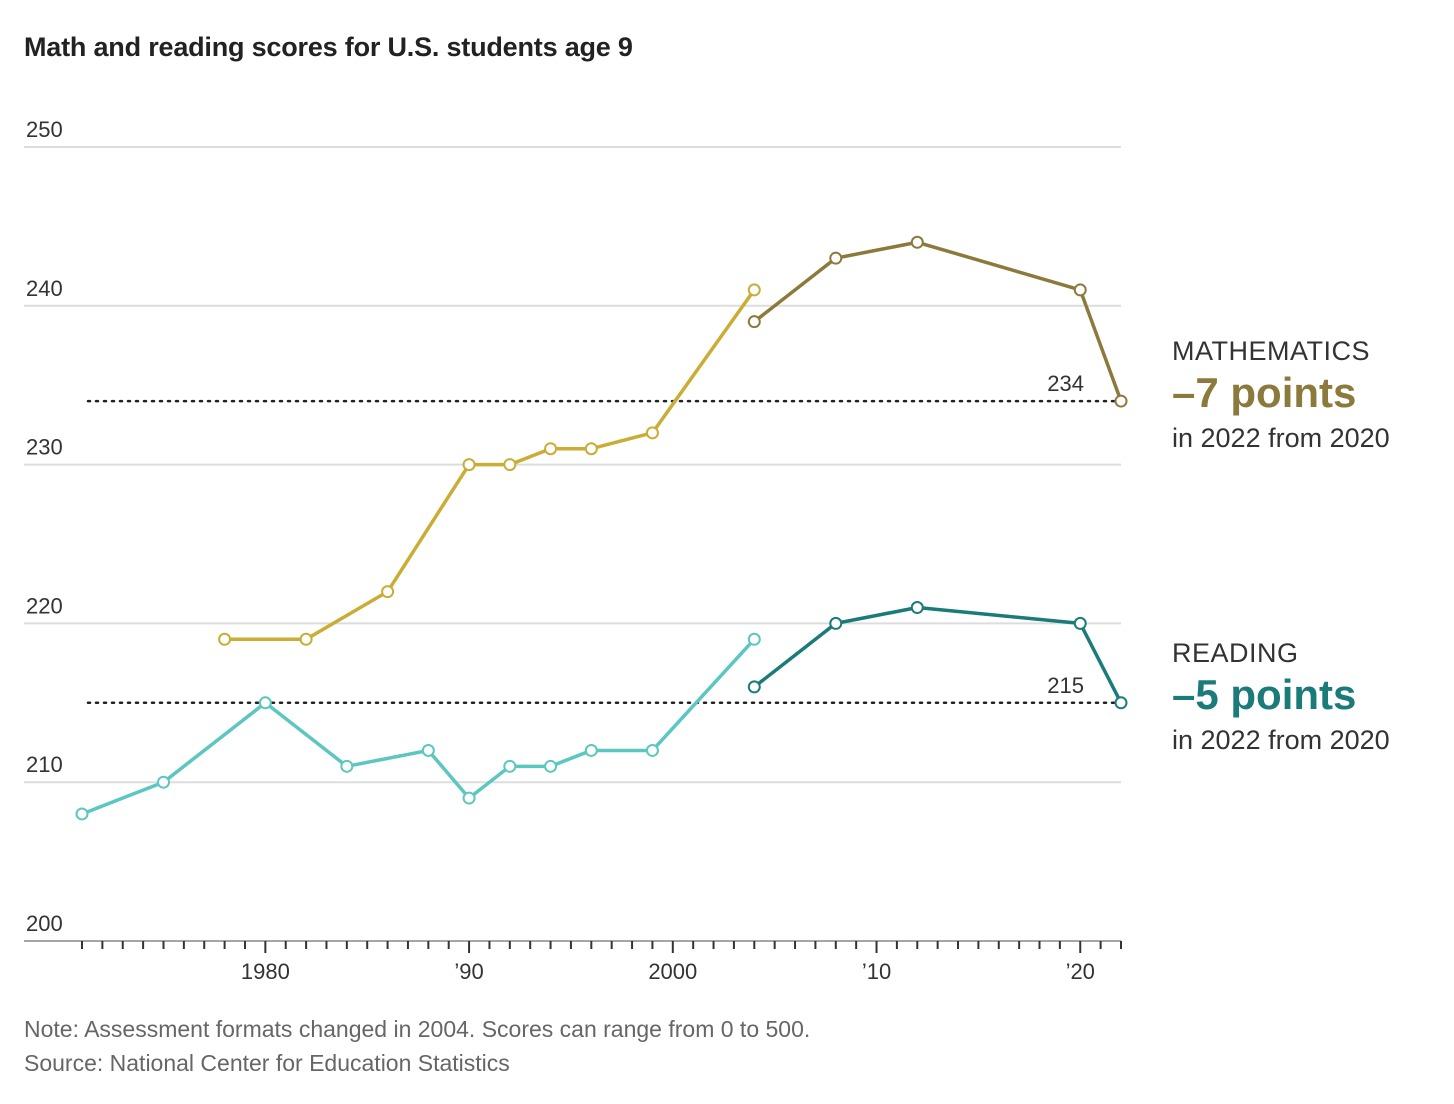 Image resolution: width=1454 pixels, height=1104 pixels. What do you see at coordinates (418, 727) in the screenshot?
I see `series-line-reading_old` at bounding box center [418, 727].